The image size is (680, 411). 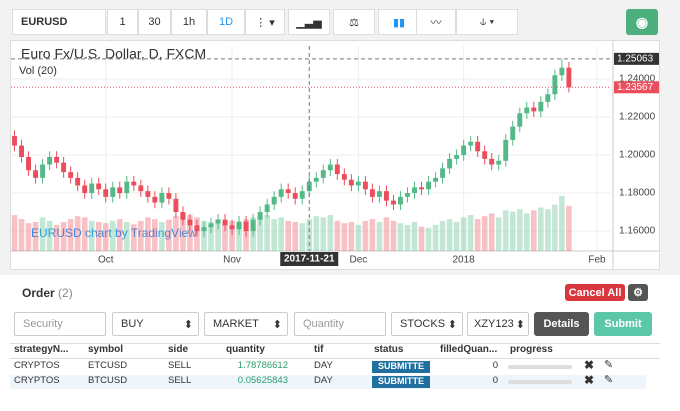 What do you see at coordinates (189, 22) in the screenshot?
I see `interval: 1h` at bounding box center [189, 22].